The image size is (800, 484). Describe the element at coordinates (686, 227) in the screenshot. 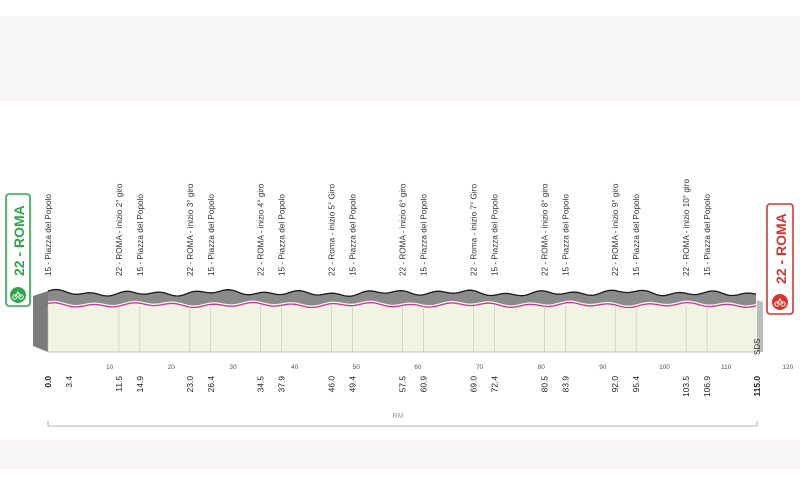

I see `waypoint-label: 22 - ROMA - inizio 10° giro` at that location.